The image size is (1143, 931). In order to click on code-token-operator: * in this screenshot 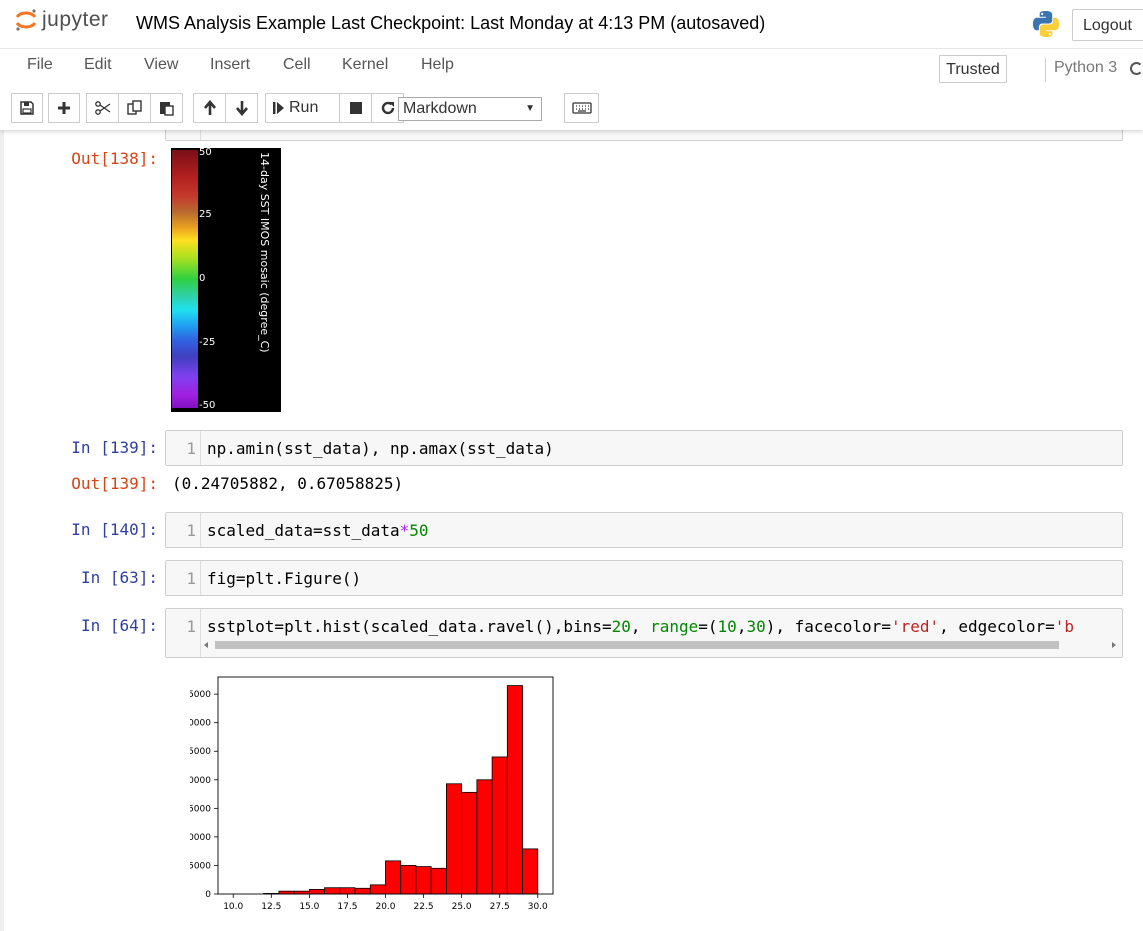, I will do `click(404, 530)`.